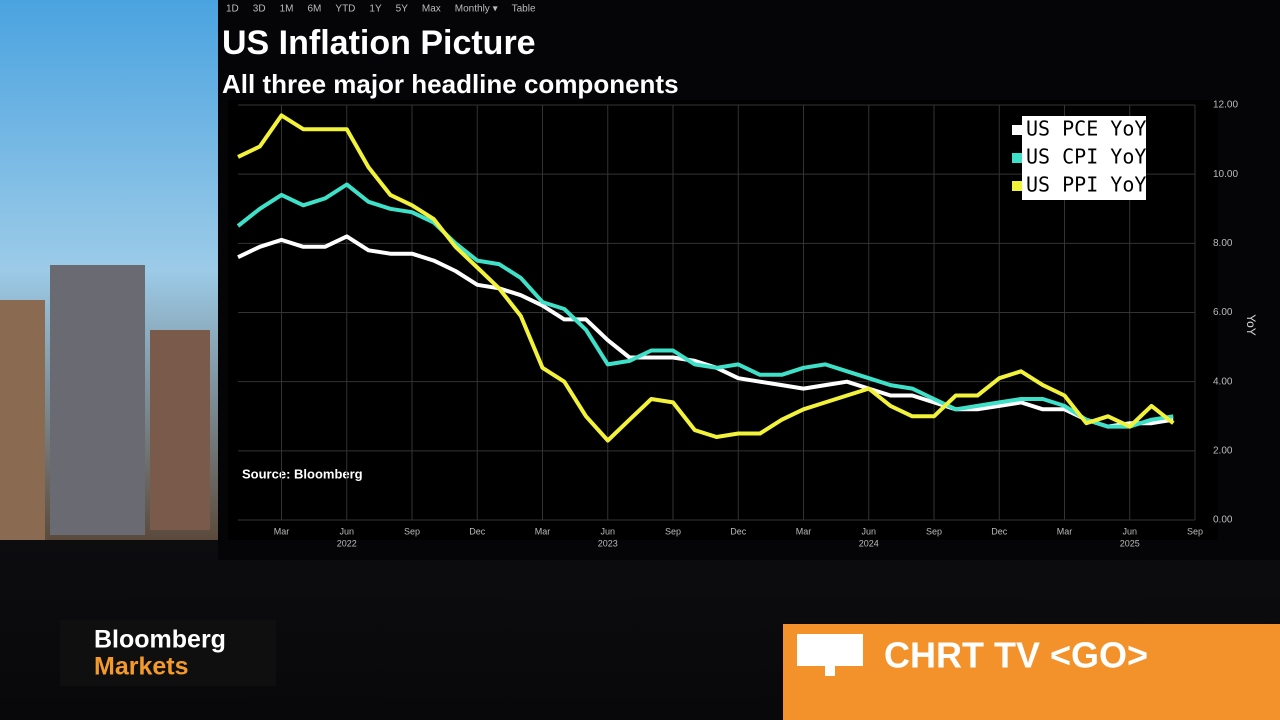  Describe the element at coordinates (1086, 185) in the screenshot. I see `legend-label: US PPI YoY` at that location.